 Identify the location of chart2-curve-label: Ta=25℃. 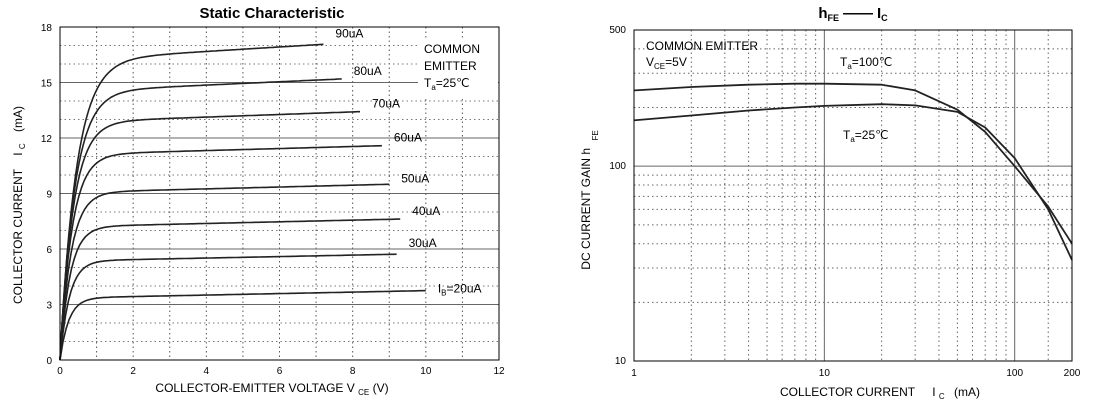
(866, 136).